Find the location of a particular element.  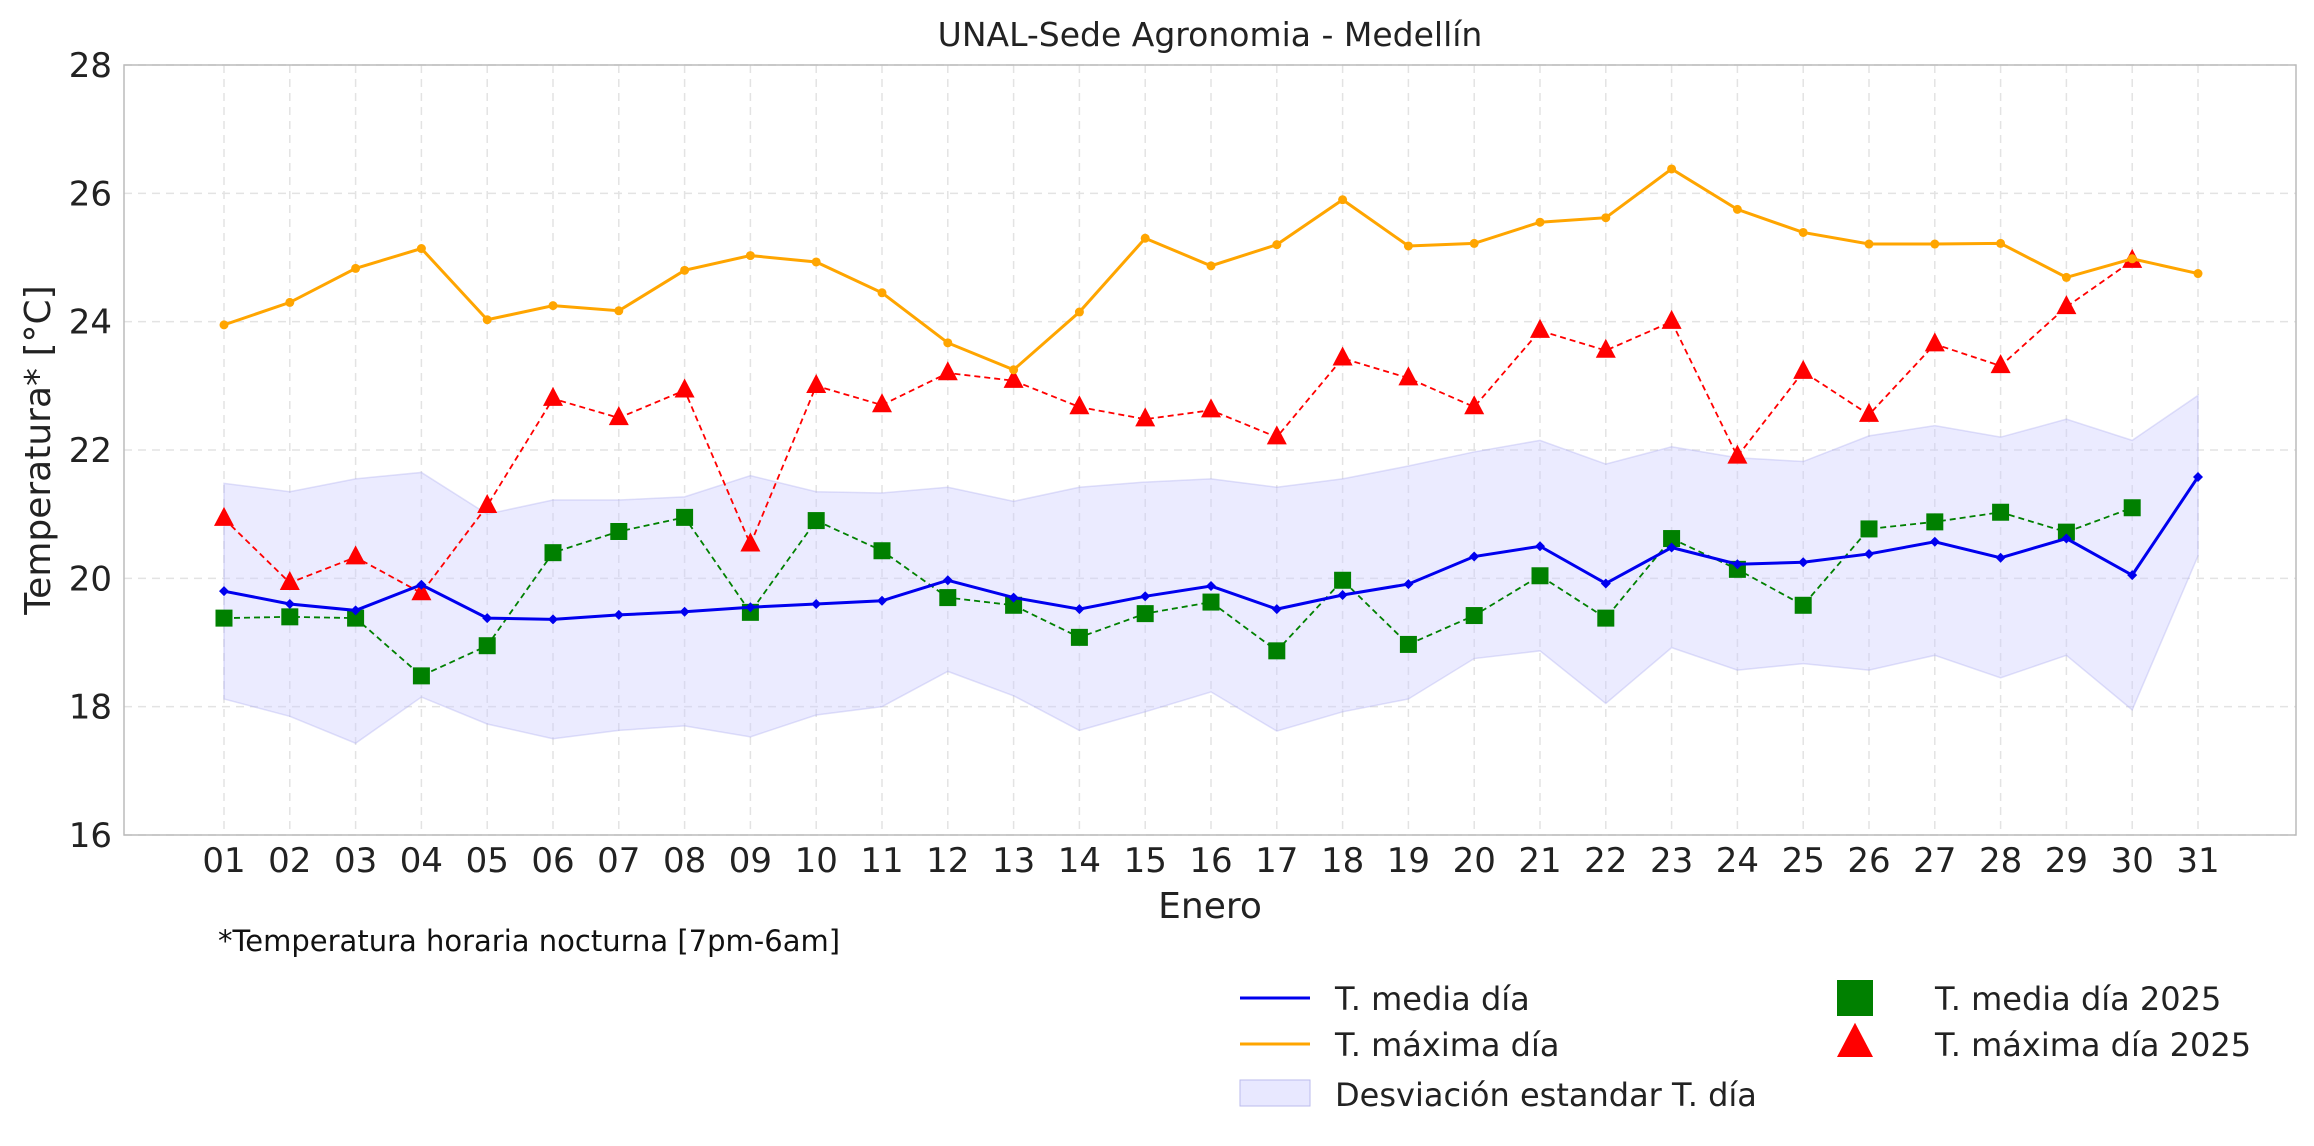

x-tick-label: 20 is located at coordinates (1474, 861).